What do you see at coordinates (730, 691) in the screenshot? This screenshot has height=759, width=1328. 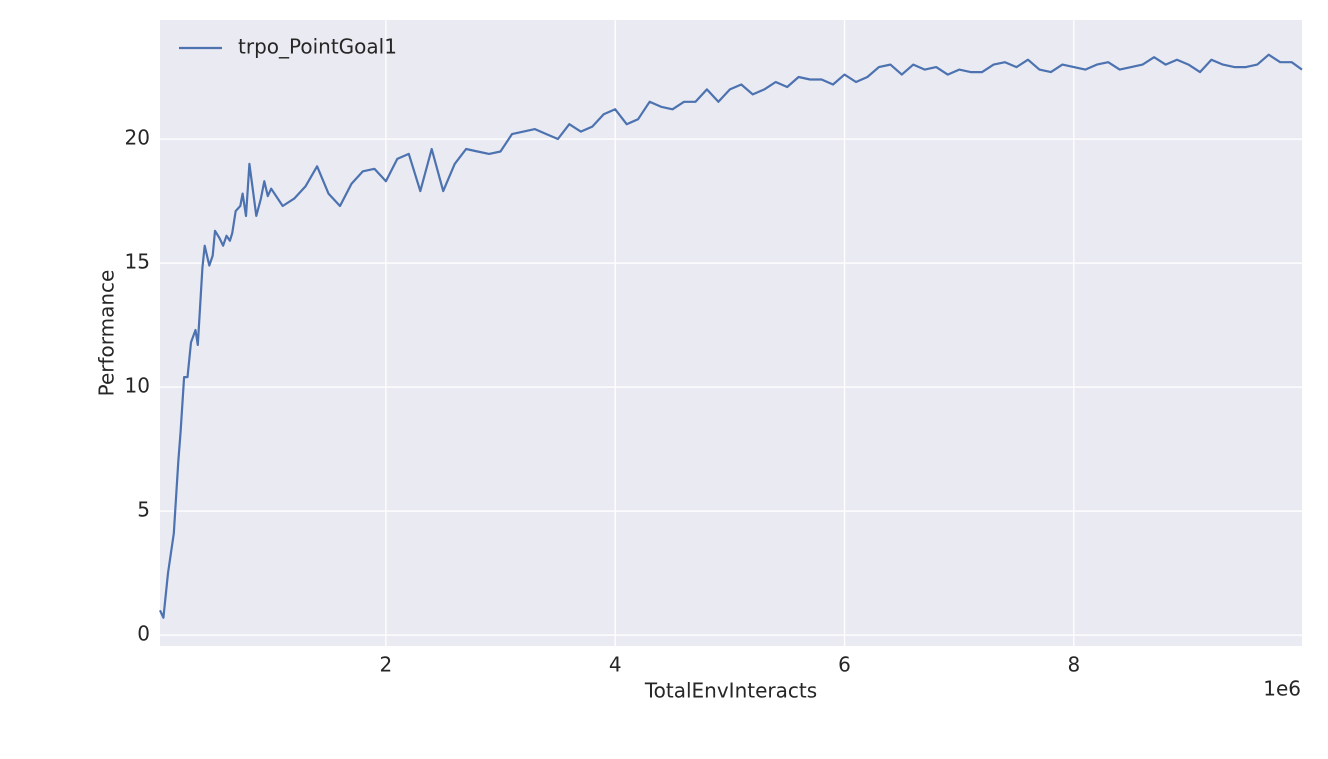 I see `x-axis-label: TotalEnvInteracts` at bounding box center [730, 691].